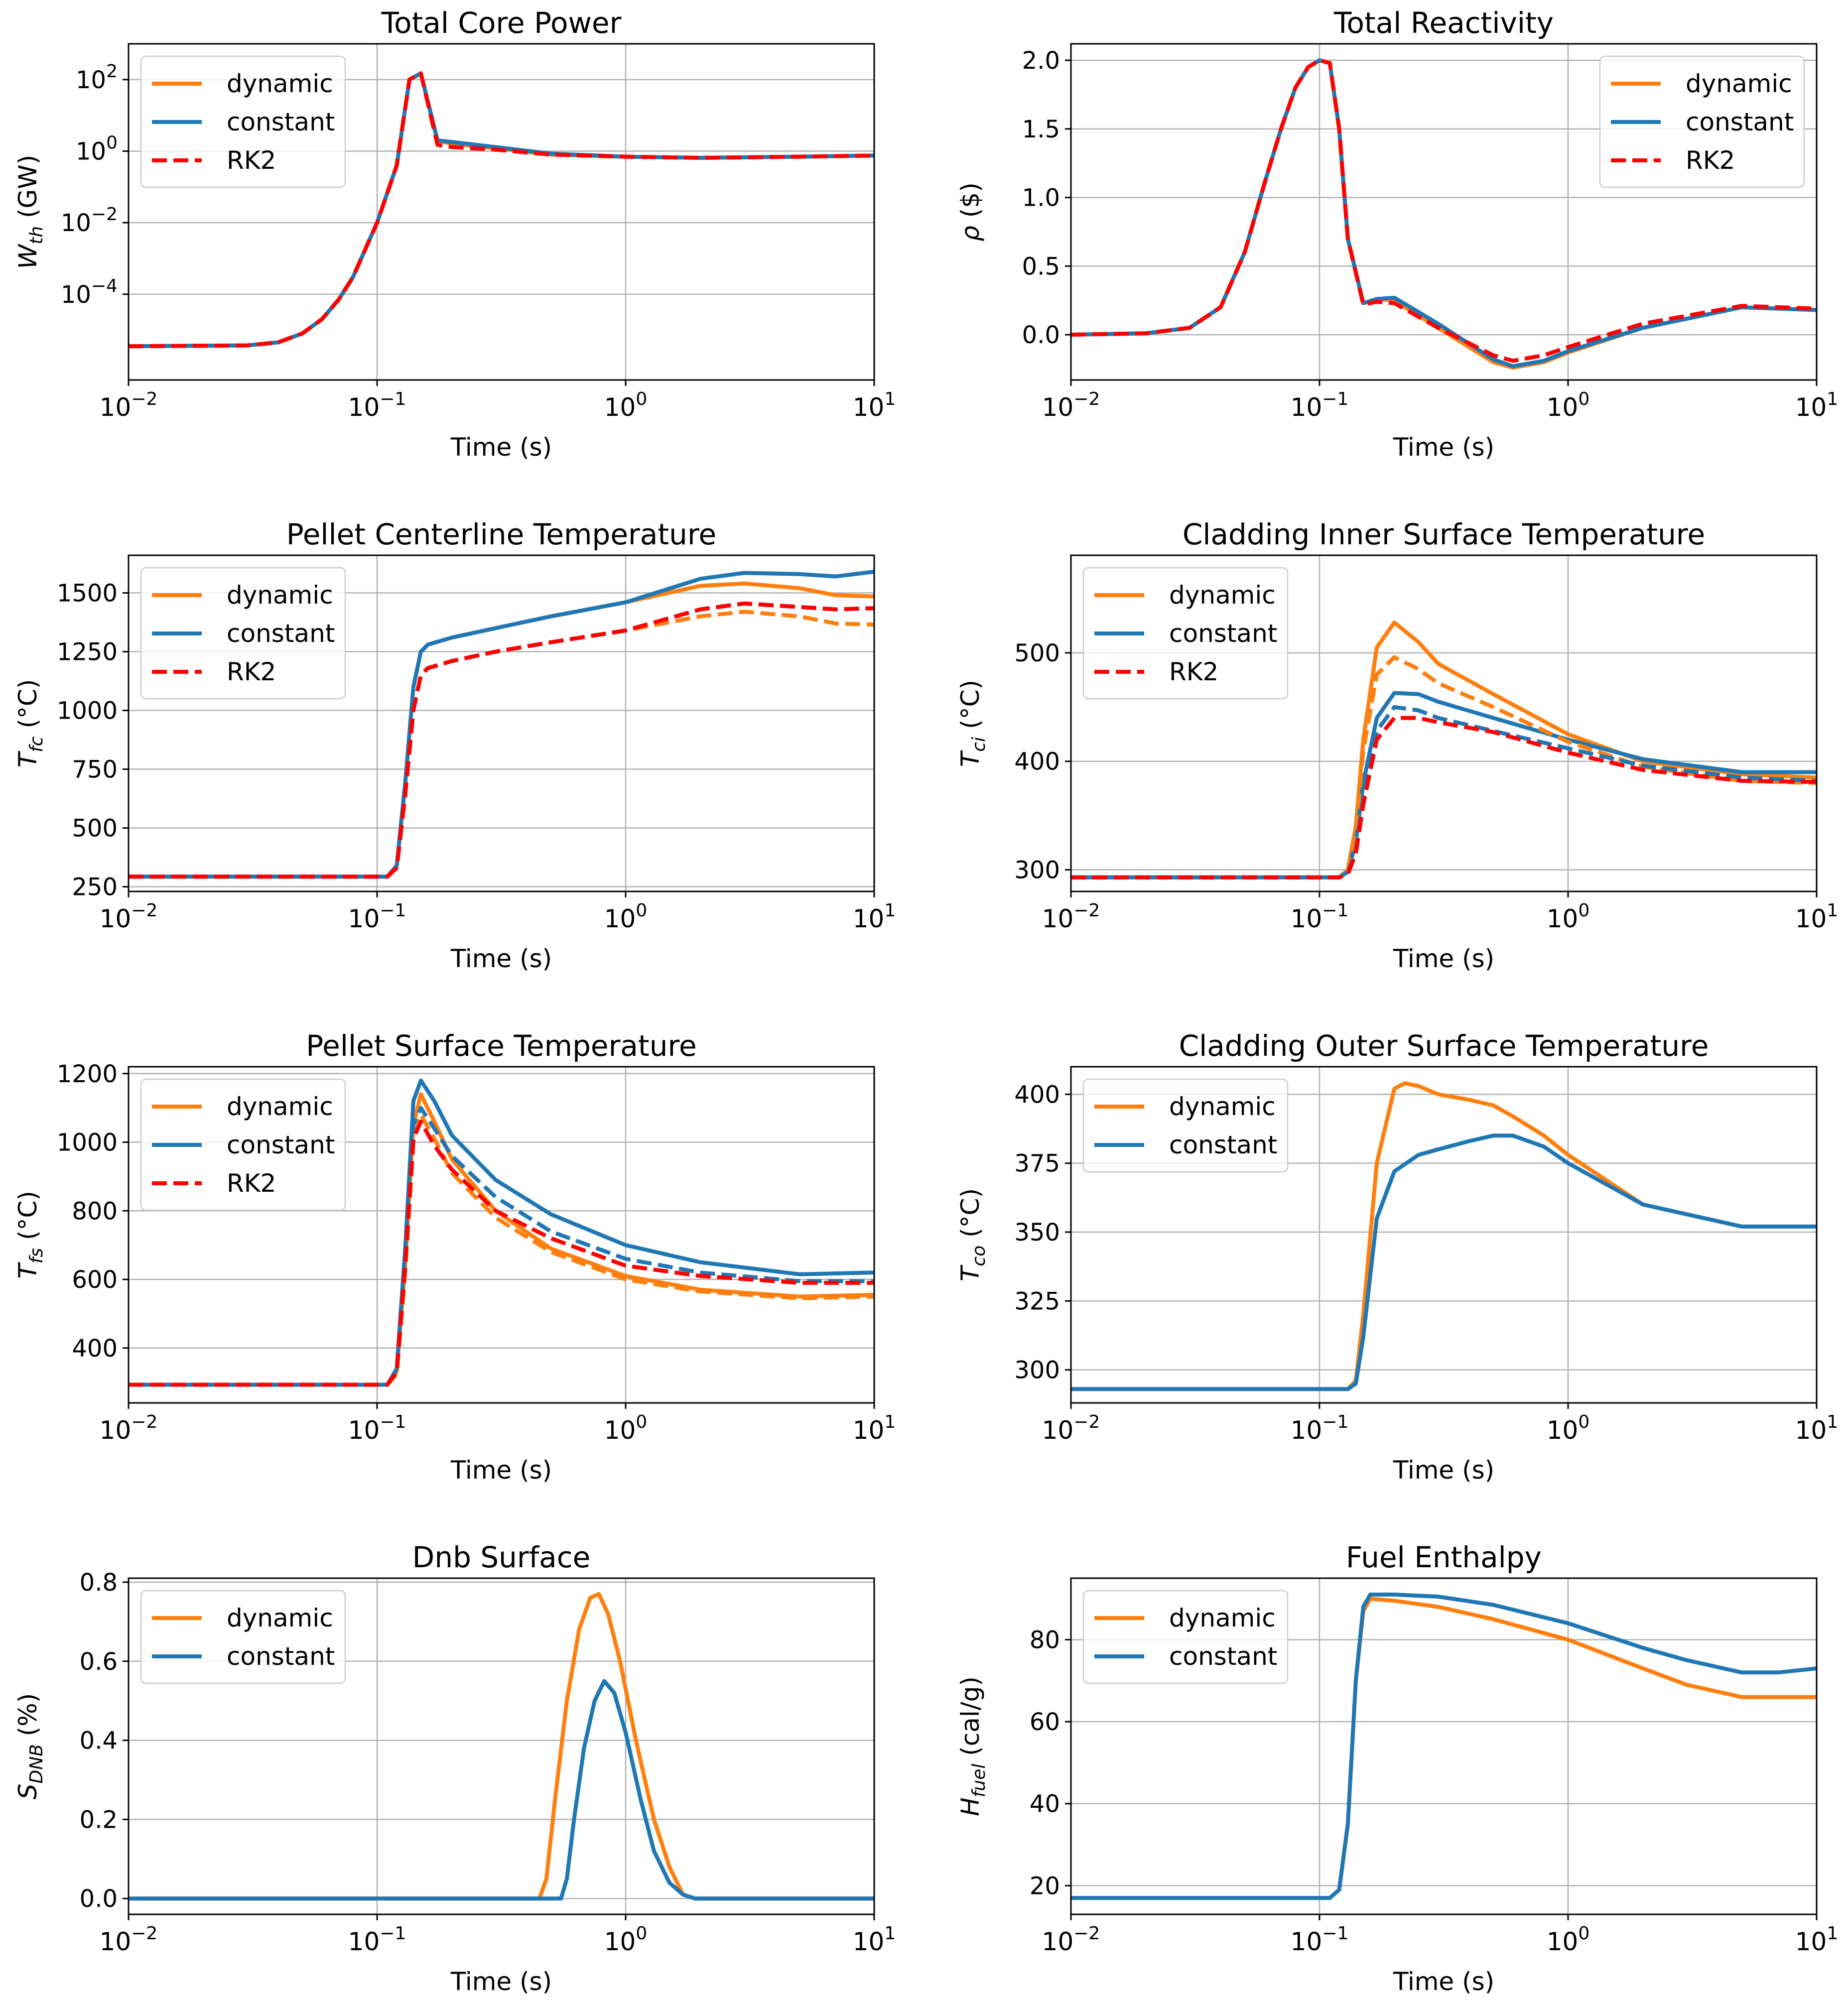 Image resolution: width=1848 pixels, height=2003 pixels. What do you see at coordinates (88, 652) in the screenshot?
I see `y-tick-label: 1250` at bounding box center [88, 652].